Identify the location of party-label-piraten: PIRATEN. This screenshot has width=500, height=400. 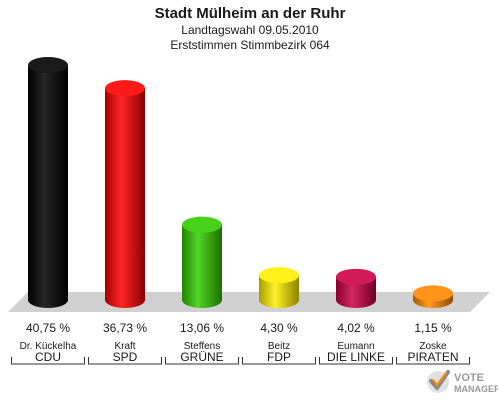
(432, 357).